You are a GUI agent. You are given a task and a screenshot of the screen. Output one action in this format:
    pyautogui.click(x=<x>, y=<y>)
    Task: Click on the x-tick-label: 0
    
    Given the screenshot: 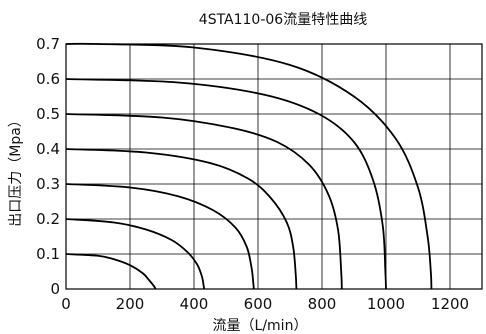 What is the action you would take?
    pyautogui.click(x=66, y=304)
    